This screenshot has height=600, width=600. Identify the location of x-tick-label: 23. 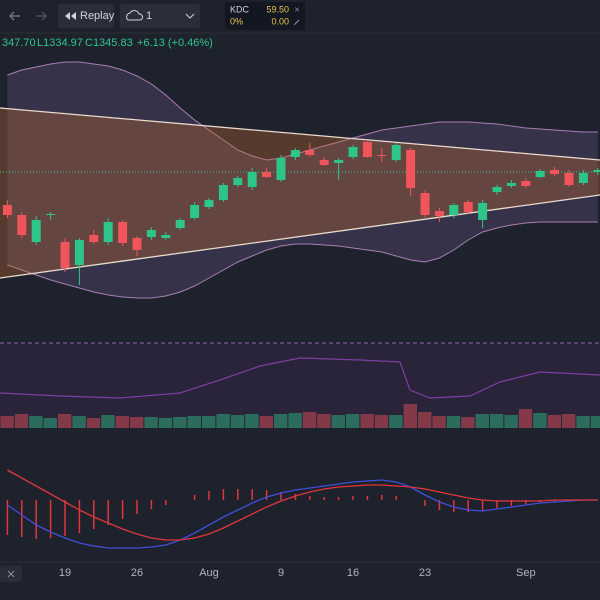
(425, 573).